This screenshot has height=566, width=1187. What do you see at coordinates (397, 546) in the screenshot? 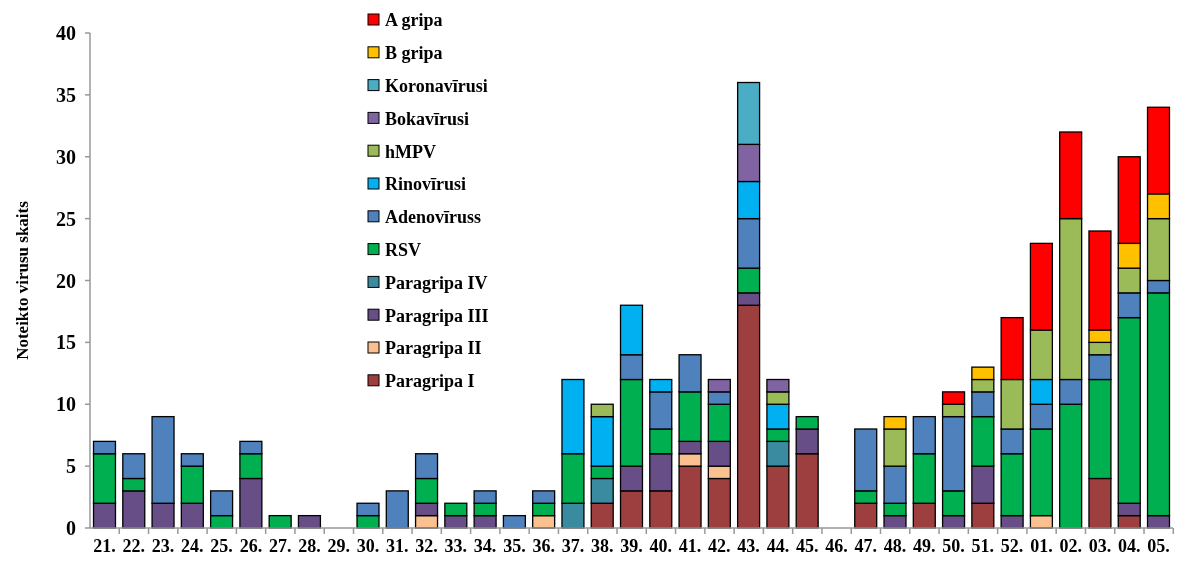
I see `x-tick-label: 31.` at bounding box center [397, 546].